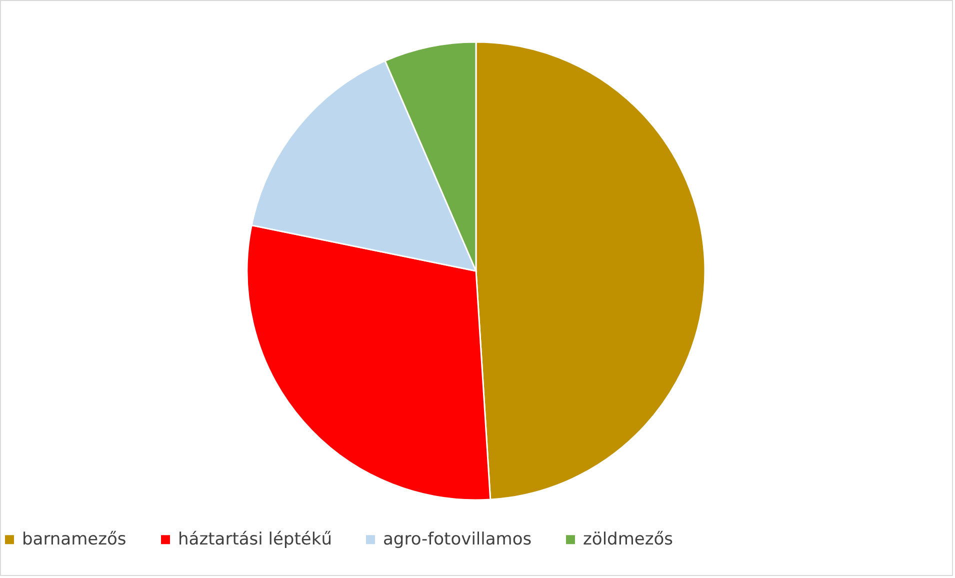 The width and height of the screenshot is (955, 578). I want to click on legend-label: barnamezős, so click(74, 540).